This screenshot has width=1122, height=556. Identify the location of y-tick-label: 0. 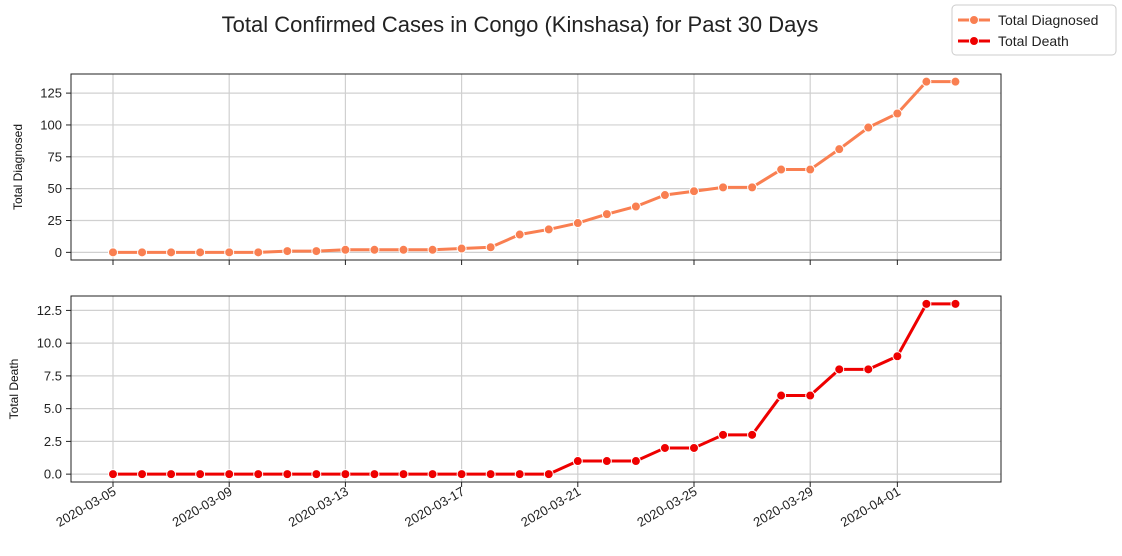
(58, 252).